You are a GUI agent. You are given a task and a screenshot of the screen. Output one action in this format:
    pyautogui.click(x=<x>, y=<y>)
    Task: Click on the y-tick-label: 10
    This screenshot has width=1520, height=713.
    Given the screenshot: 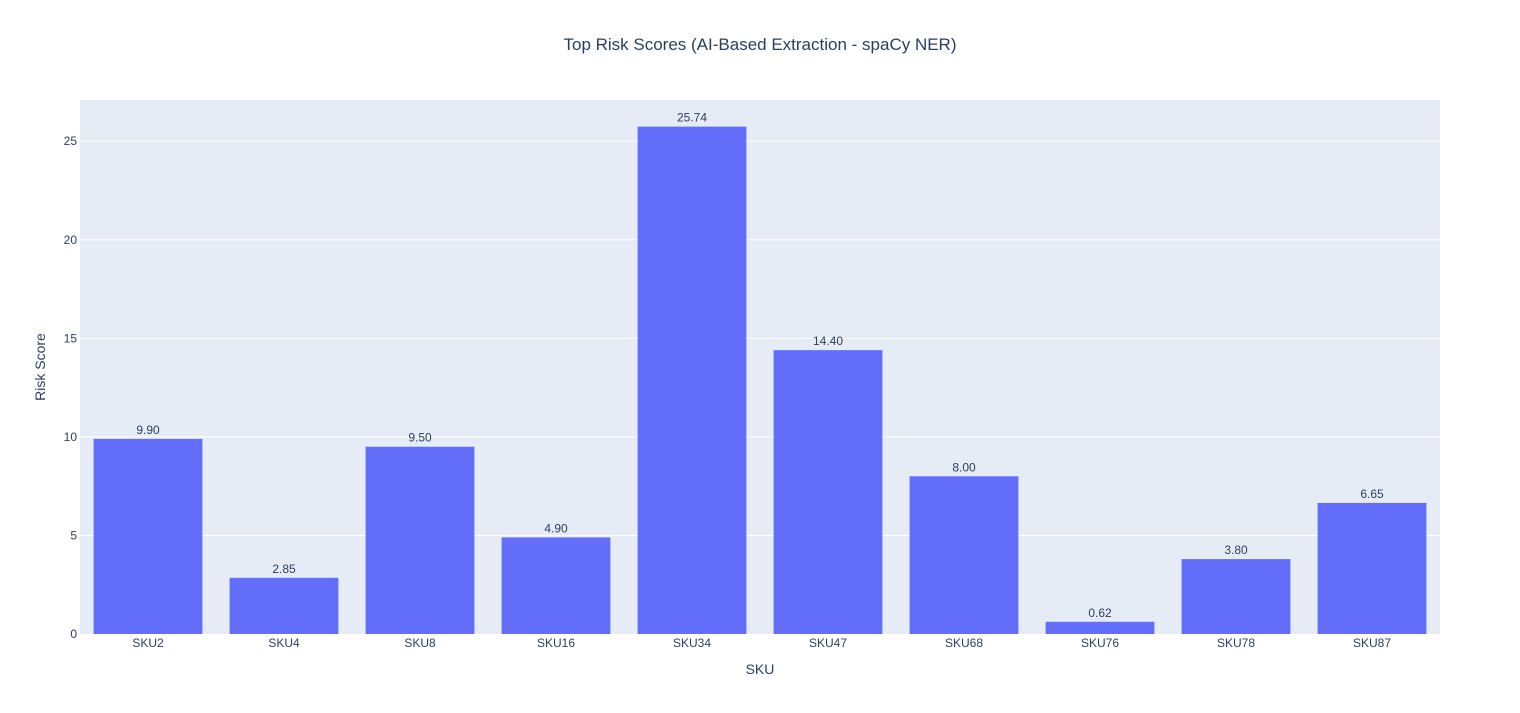 What is the action you would take?
    pyautogui.click(x=71, y=437)
    